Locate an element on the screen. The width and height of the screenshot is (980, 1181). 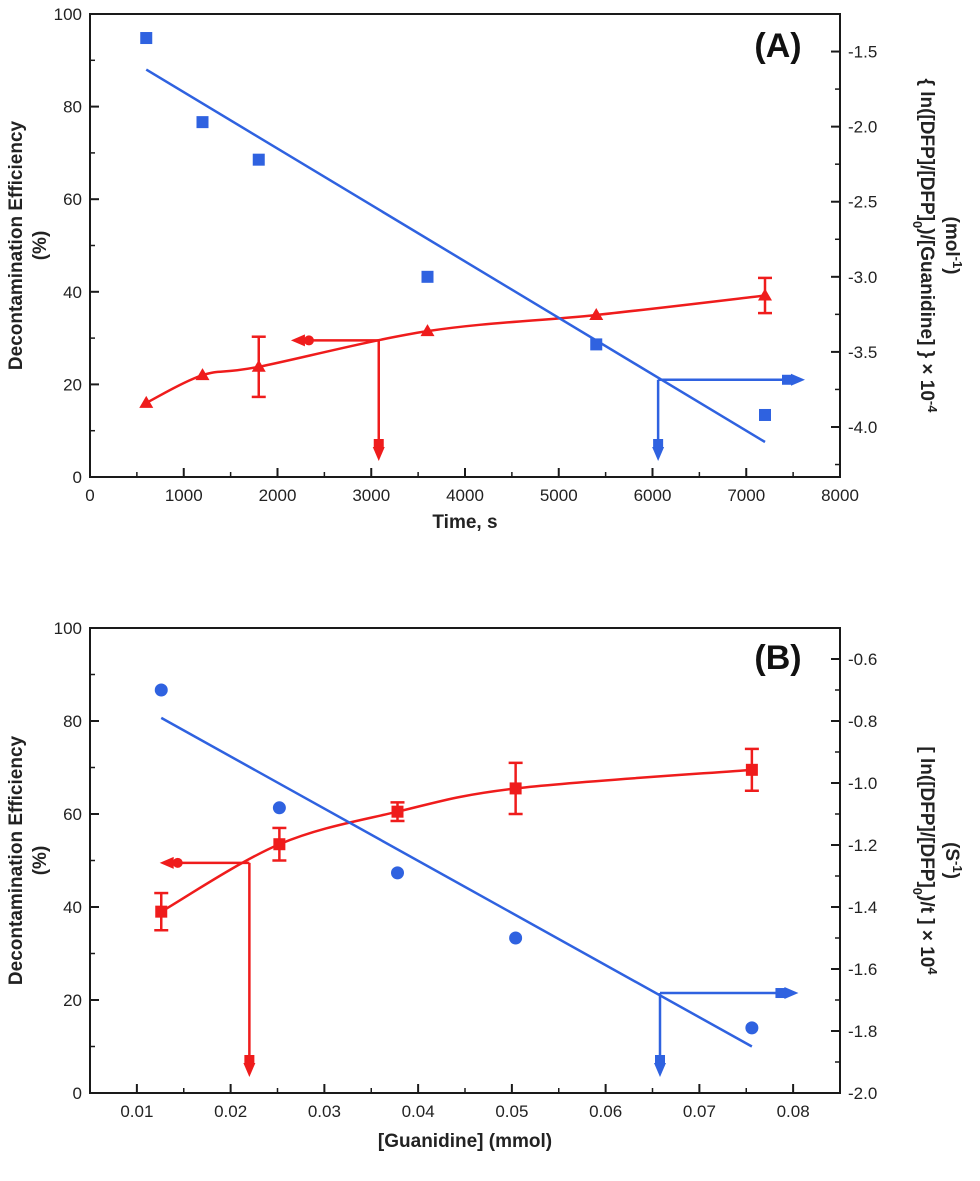
y-right-title-part: )/t ] × 10 is located at coordinates (926, 931).